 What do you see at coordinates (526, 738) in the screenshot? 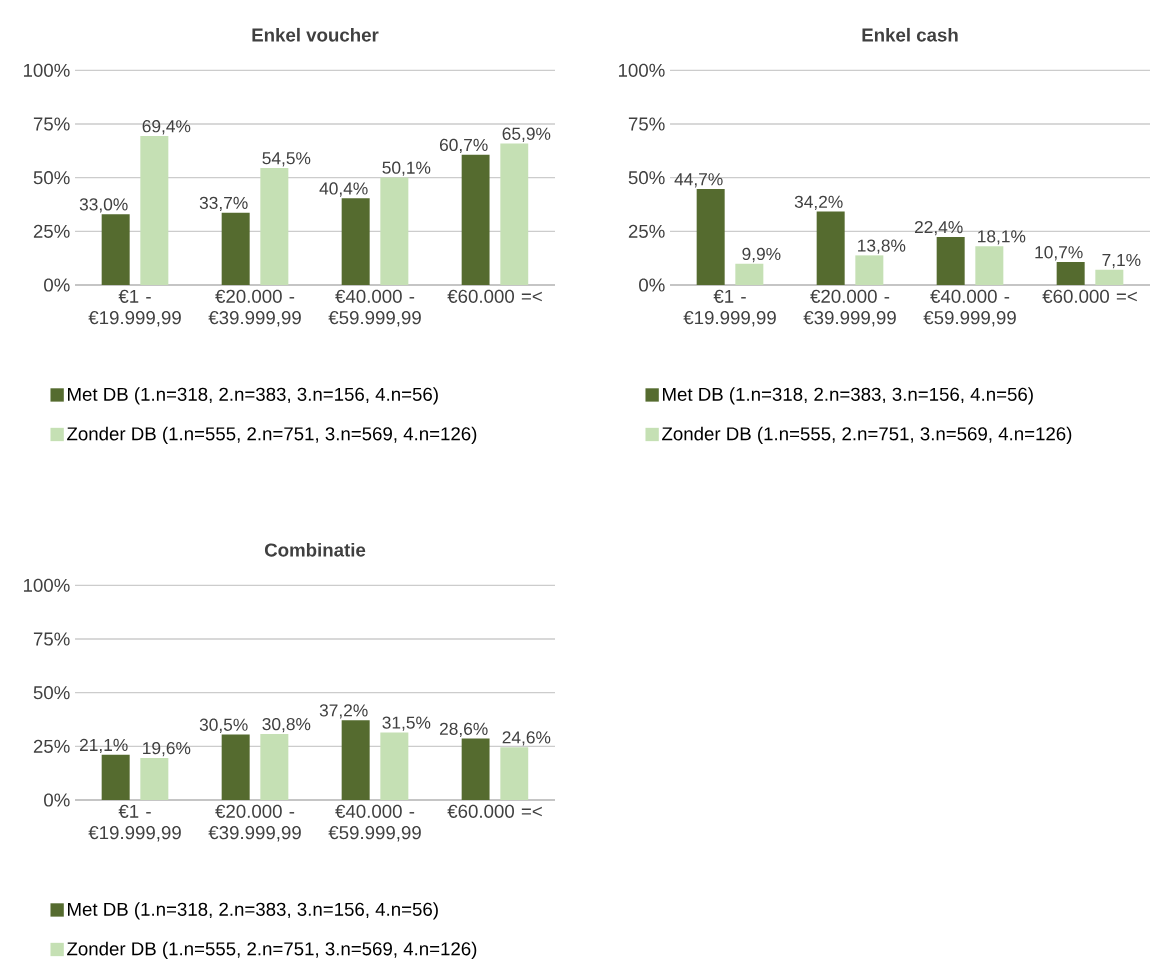
I see `data-label: 24,6%` at bounding box center [526, 738].